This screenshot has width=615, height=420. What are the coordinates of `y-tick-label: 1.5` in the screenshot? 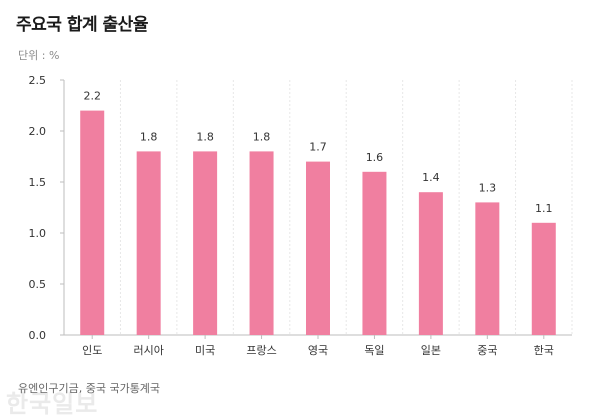 It's located at (38, 182).